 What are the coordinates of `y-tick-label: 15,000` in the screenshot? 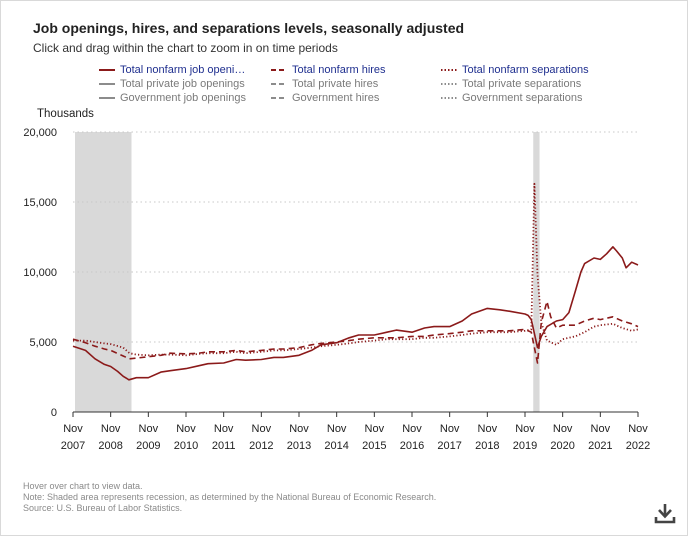 It's located at (40, 203).